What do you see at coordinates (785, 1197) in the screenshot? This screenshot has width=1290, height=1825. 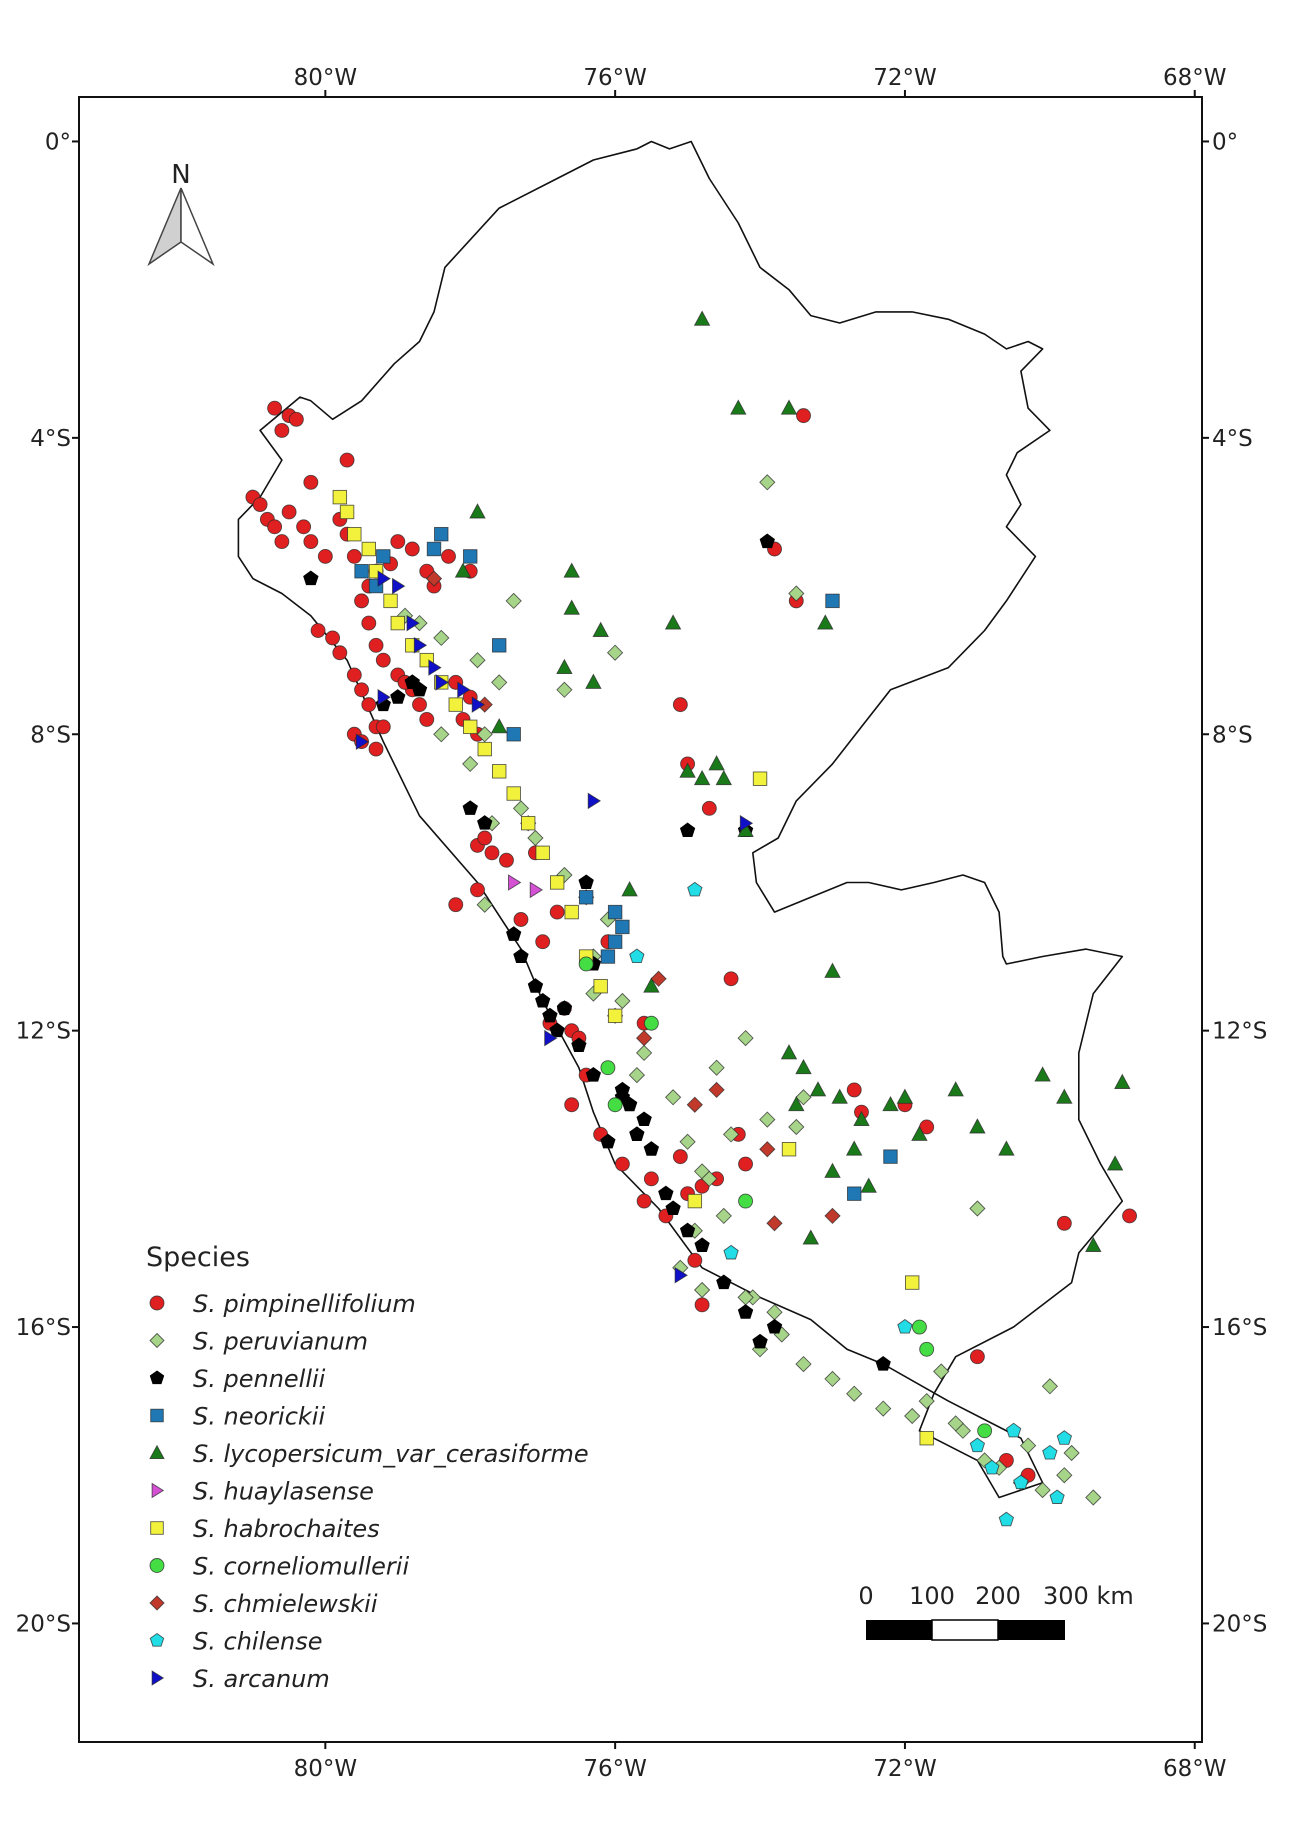 I see `series-s-corneliomullerii` at bounding box center [785, 1197].